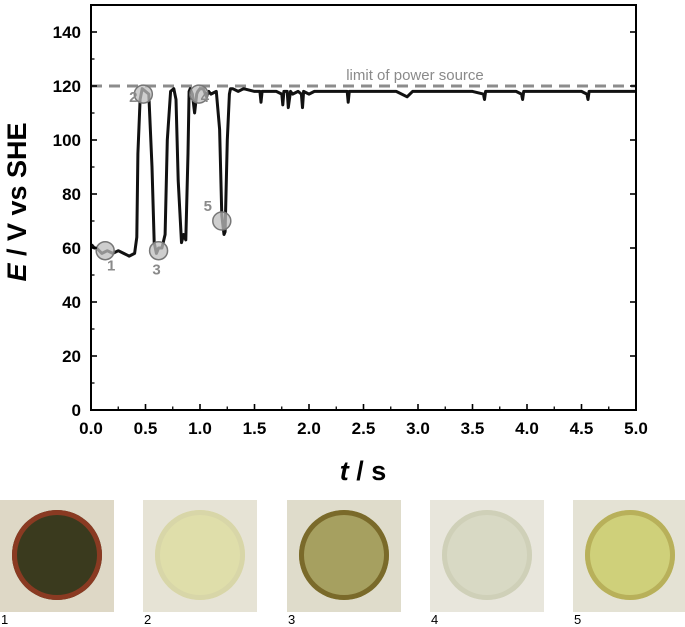  What do you see at coordinates (91, 428) in the screenshot?
I see `x-tick-label: 0.0` at bounding box center [91, 428].